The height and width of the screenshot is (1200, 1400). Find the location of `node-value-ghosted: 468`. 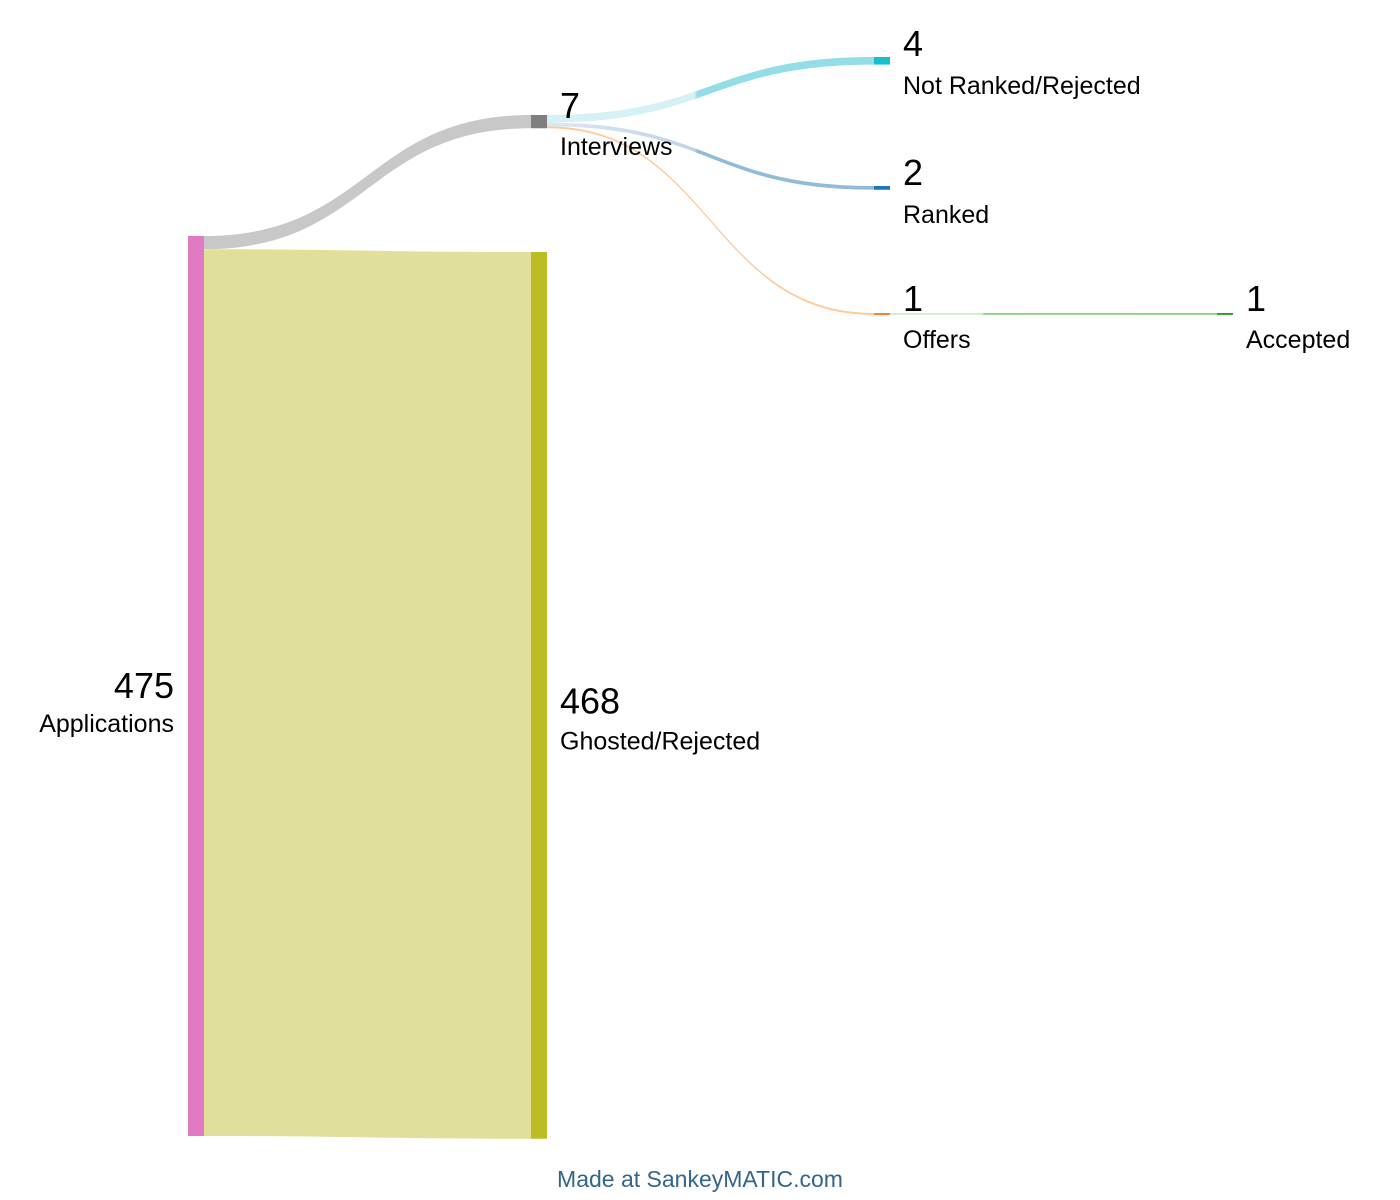

node-value-ghosted: 468 is located at coordinates (590, 700).